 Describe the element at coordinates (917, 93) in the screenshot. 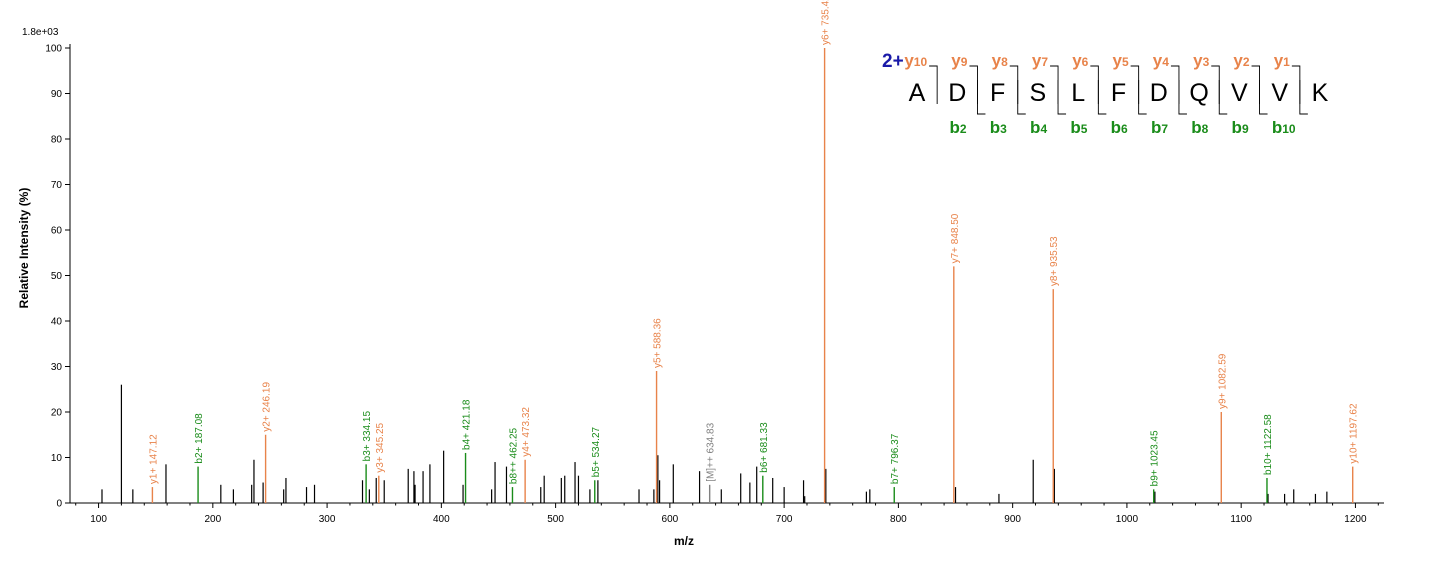

I see `sequence-residue: A` at that location.